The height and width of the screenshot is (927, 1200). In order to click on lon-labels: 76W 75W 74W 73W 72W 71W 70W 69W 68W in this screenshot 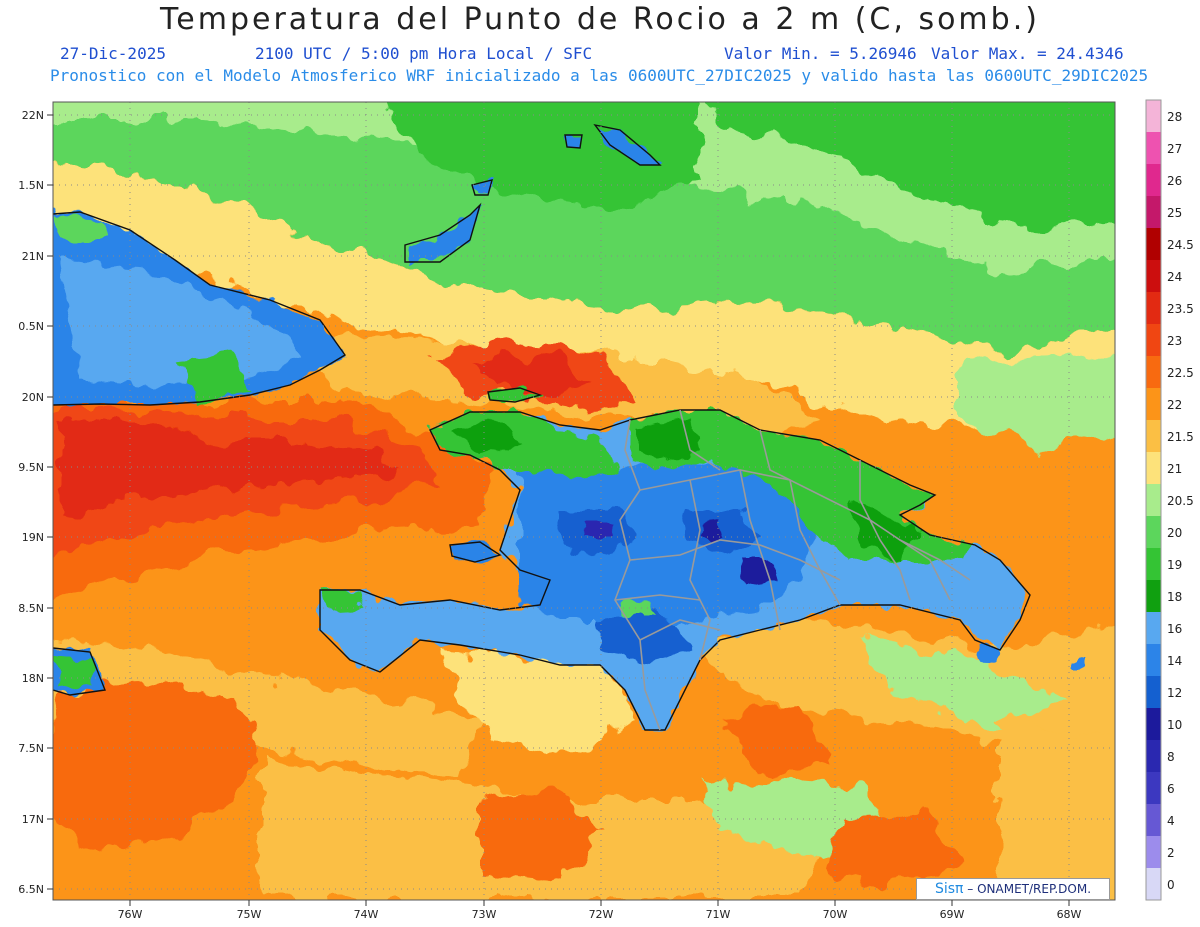, I will do `click(600, 914)`.